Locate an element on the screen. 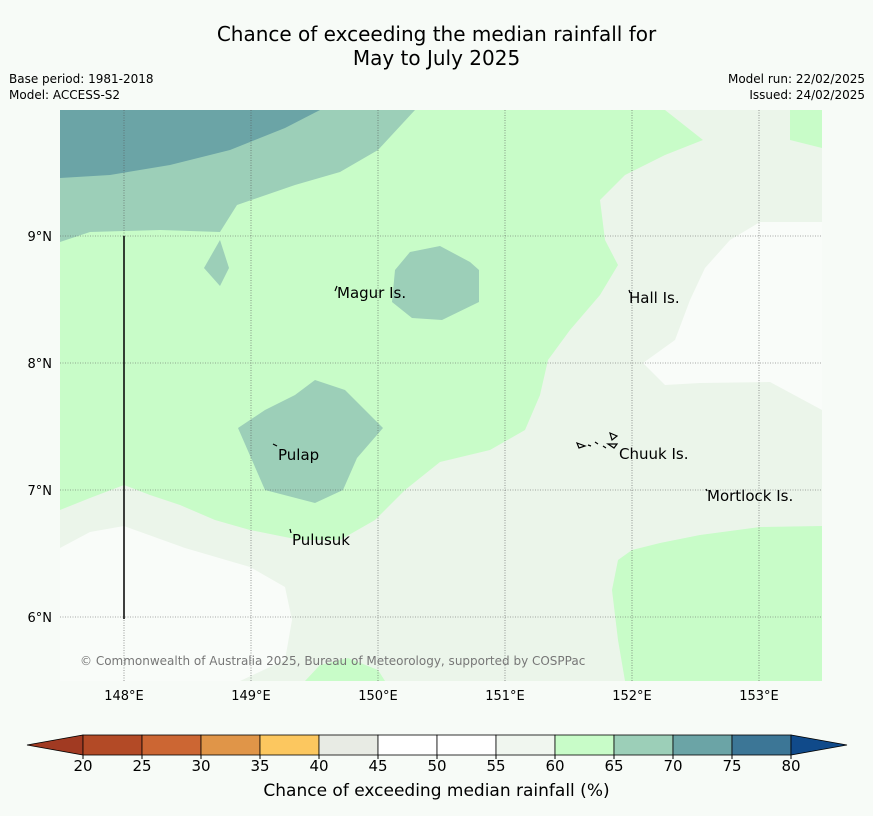 The height and width of the screenshot is (816, 873). colorbar-tick-label: 65 is located at coordinates (613, 766).